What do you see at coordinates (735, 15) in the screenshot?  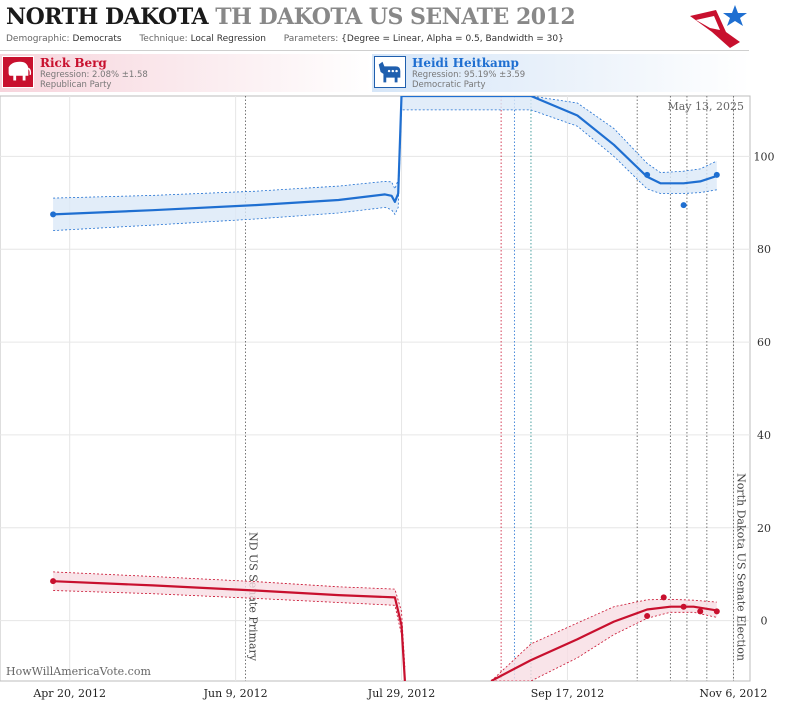 I see `logo-star-icon` at bounding box center [735, 15].